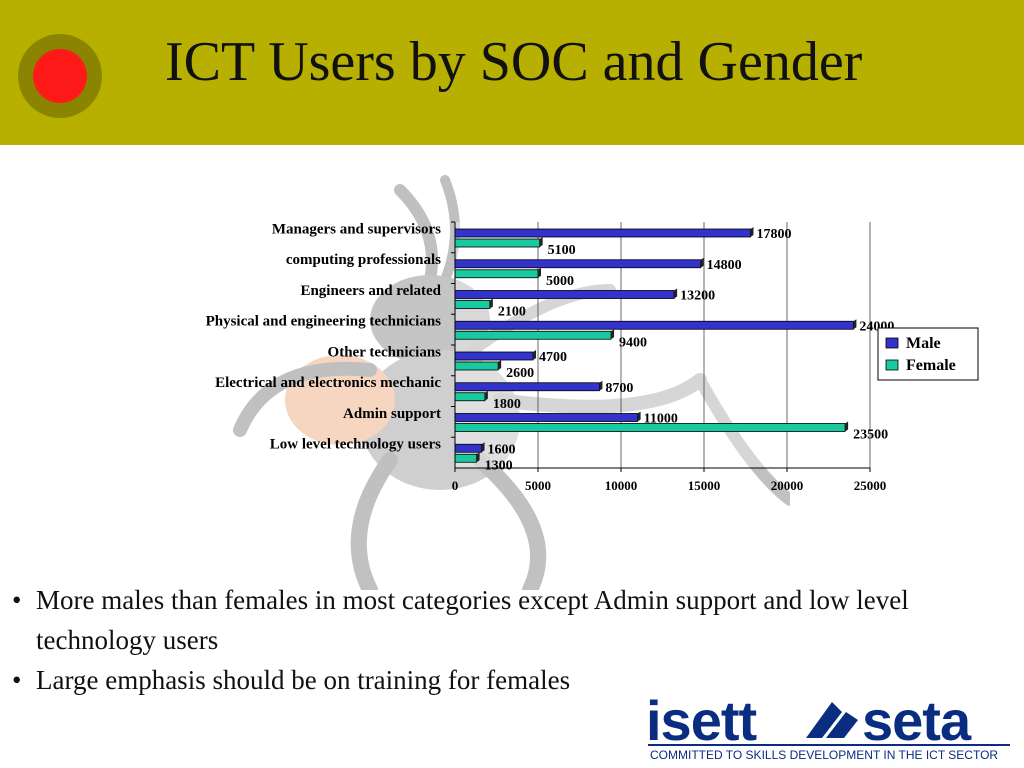 The width and height of the screenshot is (1024, 768). Describe the element at coordinates (655, 345) in the screenshot. I see `chart-bars` at that location.